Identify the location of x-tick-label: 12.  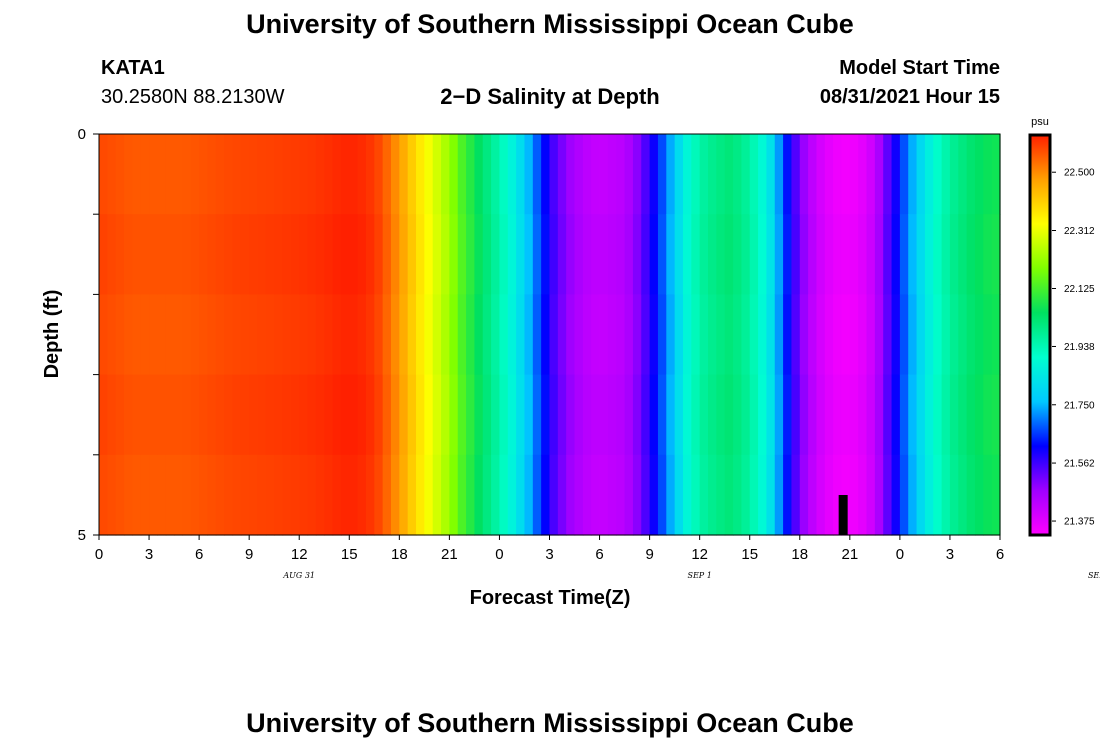
(299, 554).